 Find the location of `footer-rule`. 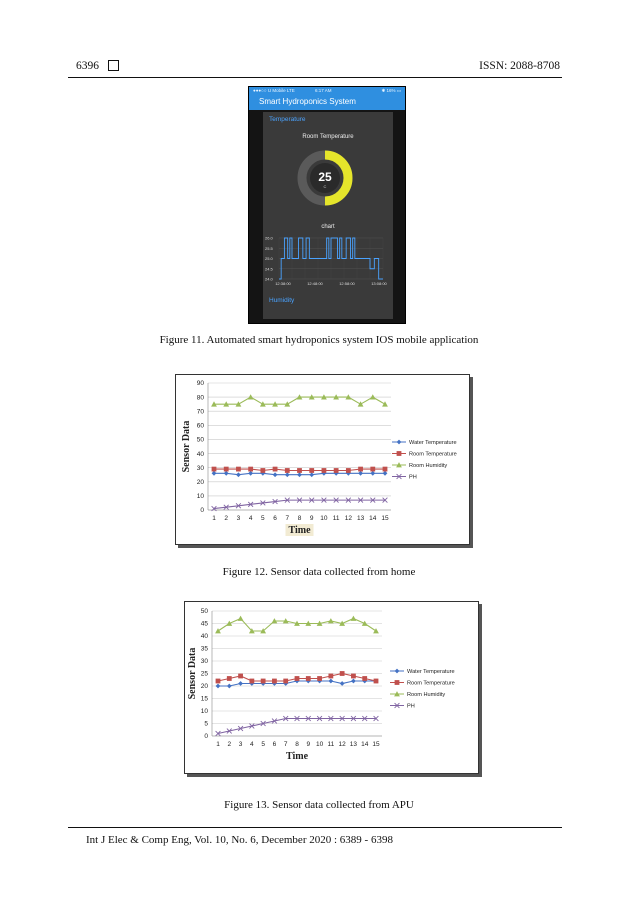

footer-rule is located at coordinates (315, 827).